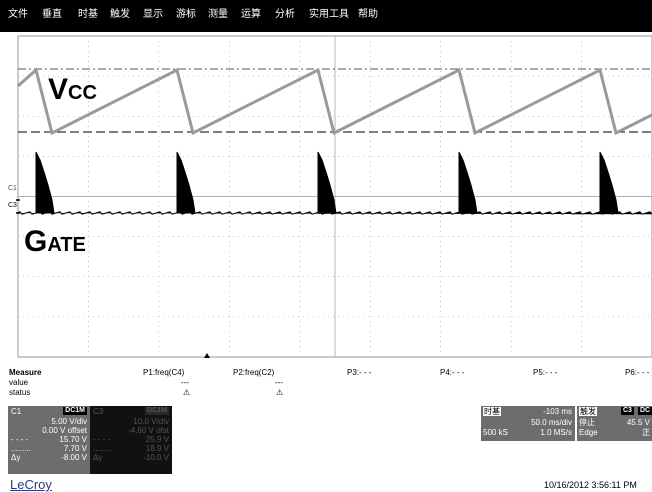 The height and width of the screenshot is (492, 652). I want to click on measure-p4-label: P4:- - -, so click(452, 372).